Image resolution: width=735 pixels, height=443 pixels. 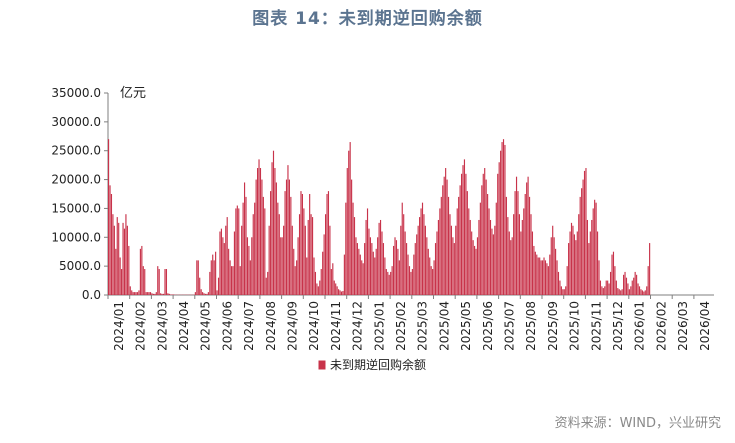 What do you see at coordinates (423, 326) in the screenshot?
I see `x-tick-label: 2025/03` at bounding box center [423, 326].